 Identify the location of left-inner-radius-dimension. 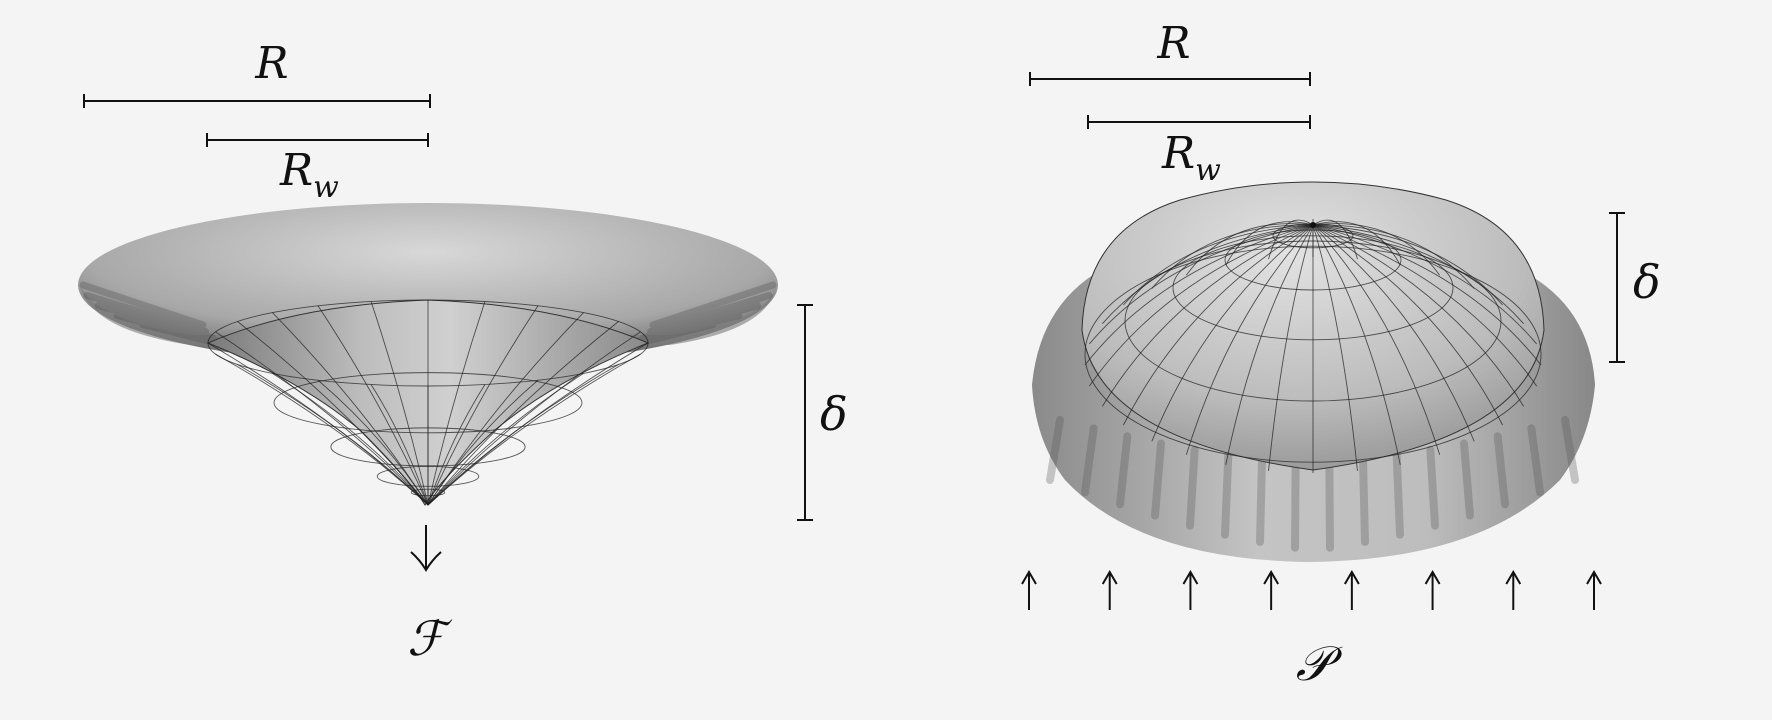
(317, 140).